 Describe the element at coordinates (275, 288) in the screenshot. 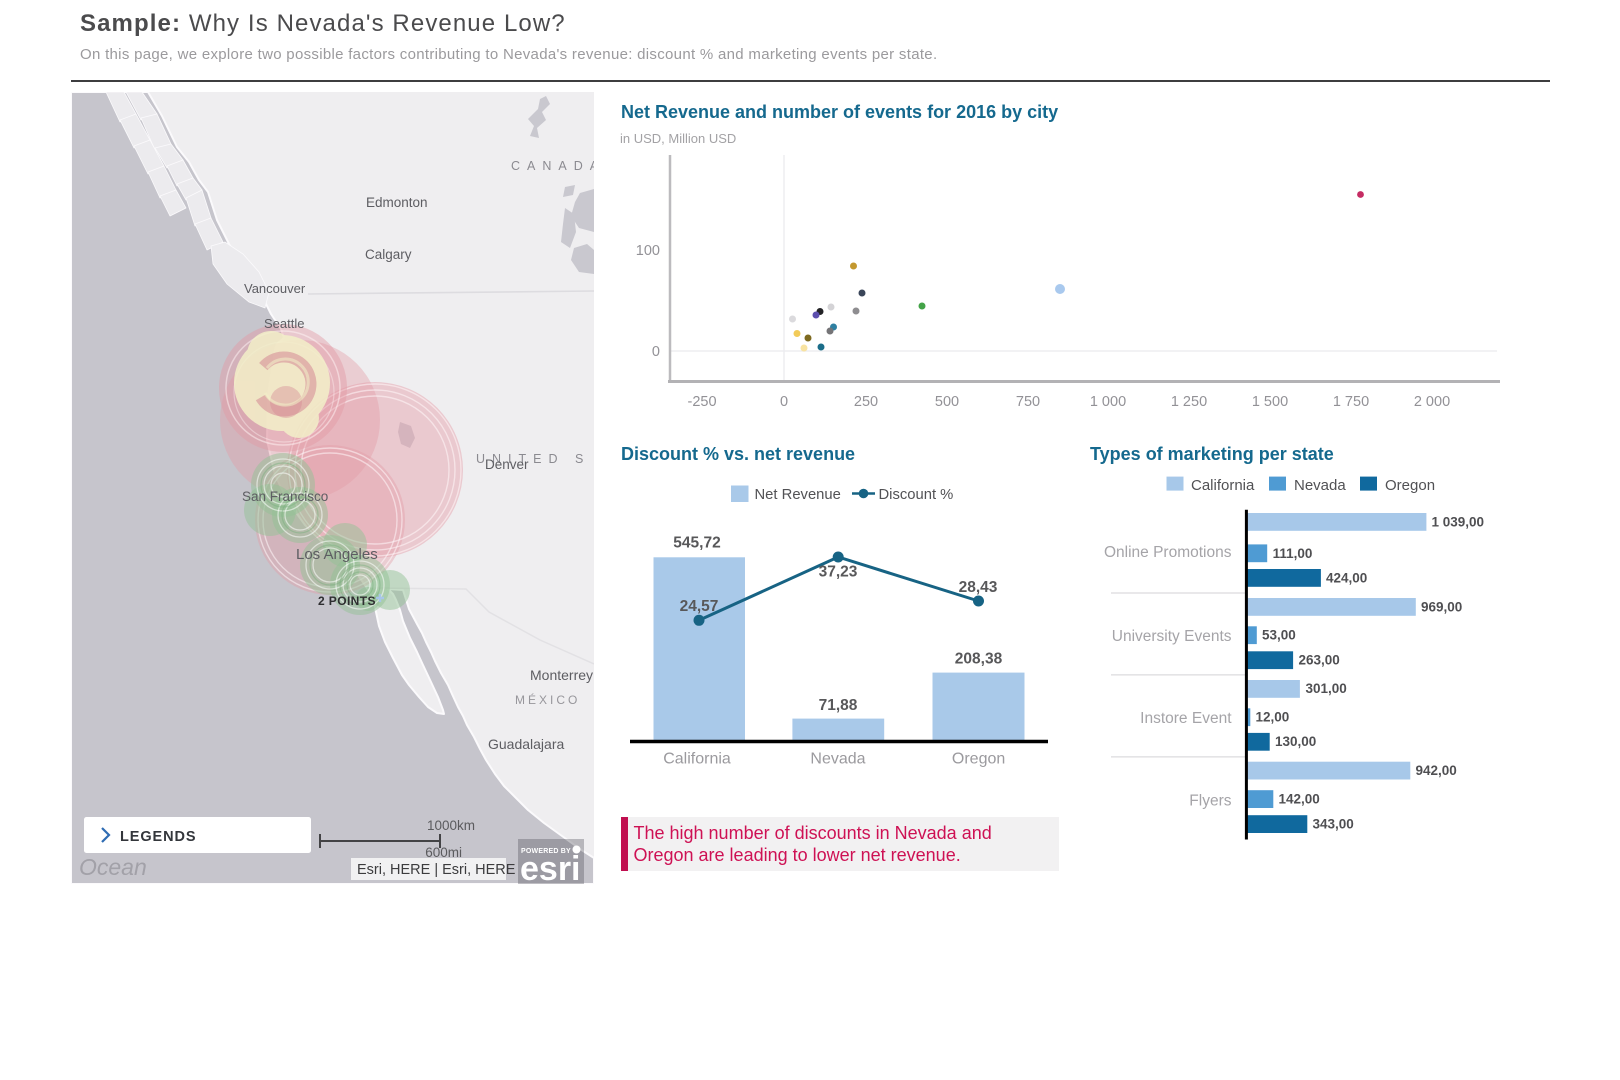

I see `svg-text: Vancouver` at that location.